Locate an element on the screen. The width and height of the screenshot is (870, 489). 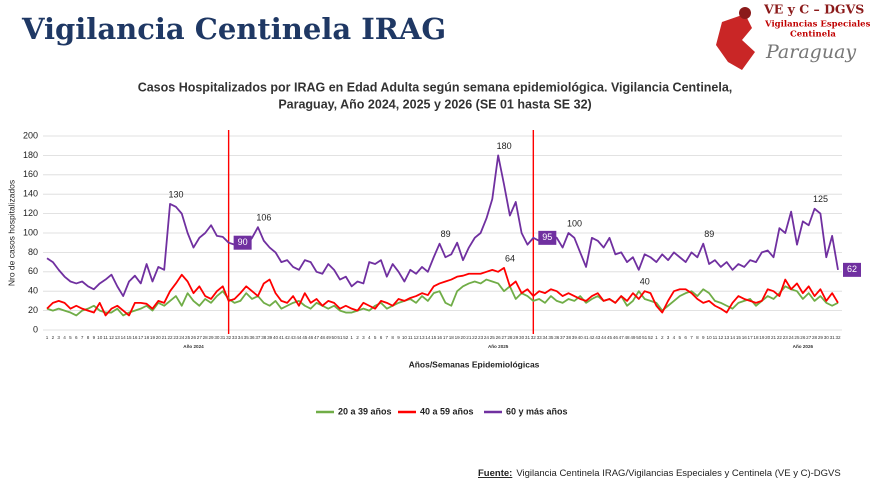
y-tick-label: 140 is located at coordinates (30, 194).